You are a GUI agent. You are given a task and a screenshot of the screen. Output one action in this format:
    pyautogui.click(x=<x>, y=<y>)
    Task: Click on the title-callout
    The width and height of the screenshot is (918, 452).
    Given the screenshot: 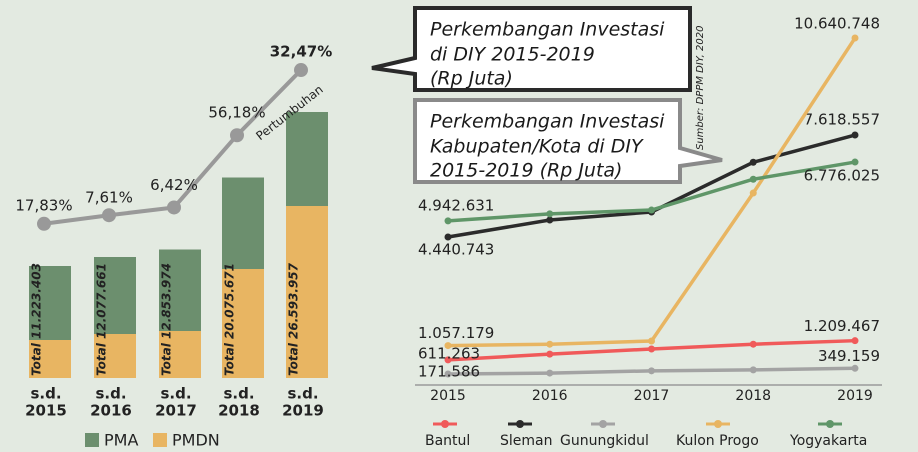 What is the action you would take?
    pyautogui.click(x=531, y=49)
    